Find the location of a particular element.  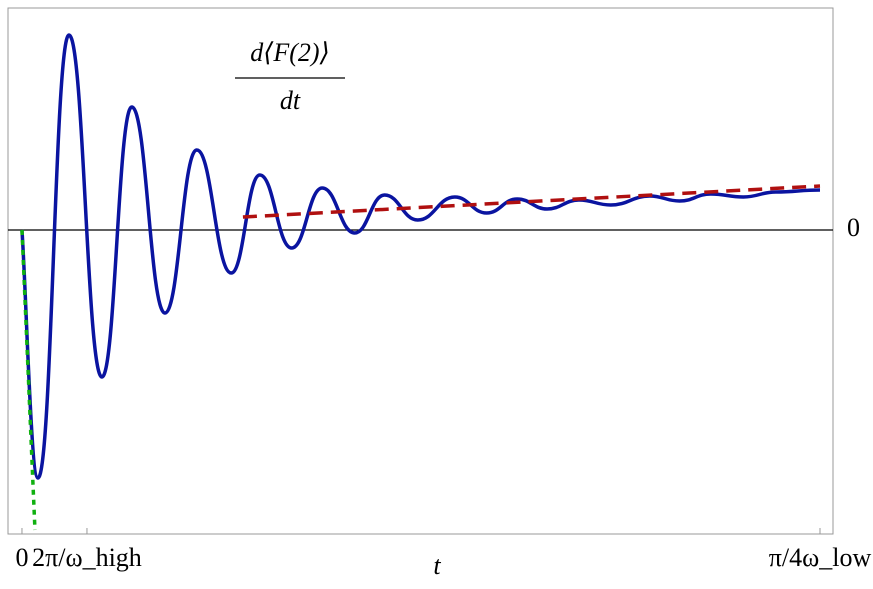

x-tick-label: 2π/ω_high is located at coordinates (87, 557).